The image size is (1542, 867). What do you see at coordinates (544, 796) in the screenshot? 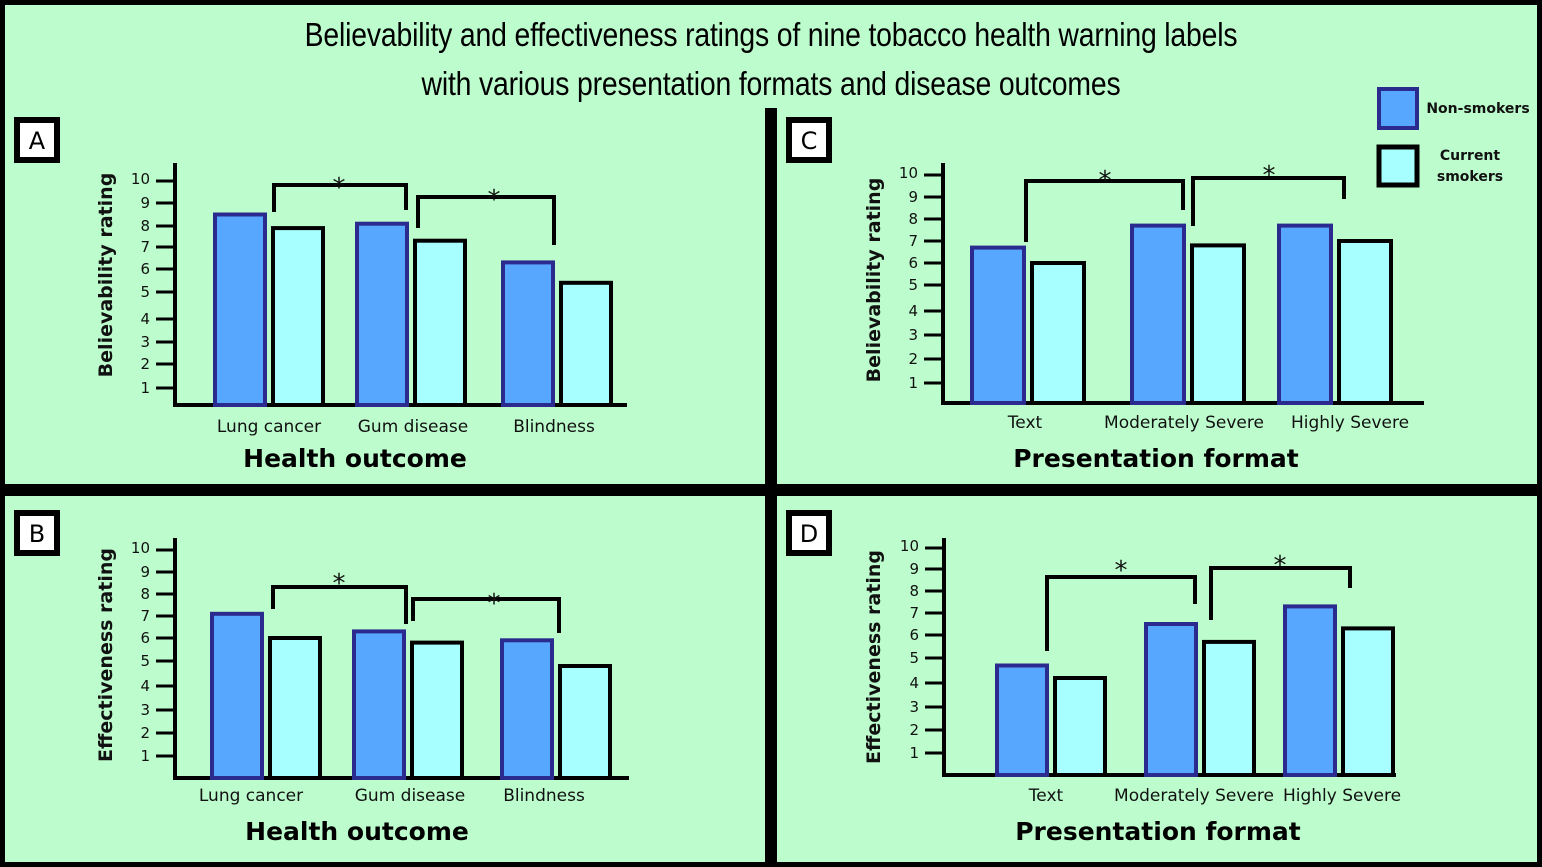
I see `x-category-label: Blindness` at bounding box center [544, 796].